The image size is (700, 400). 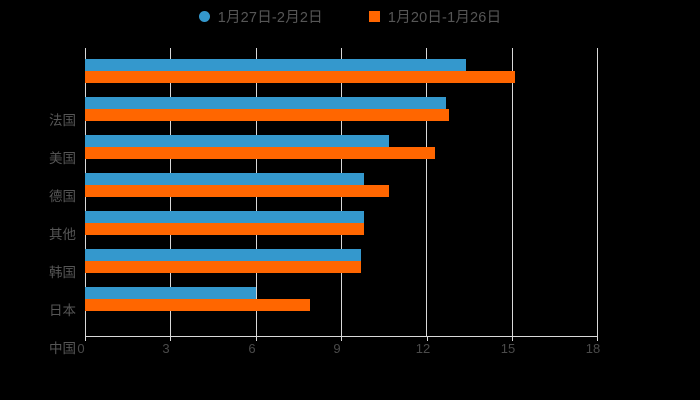 I want to click on legend-swatch-square-icon, so click(x=374, y=16).